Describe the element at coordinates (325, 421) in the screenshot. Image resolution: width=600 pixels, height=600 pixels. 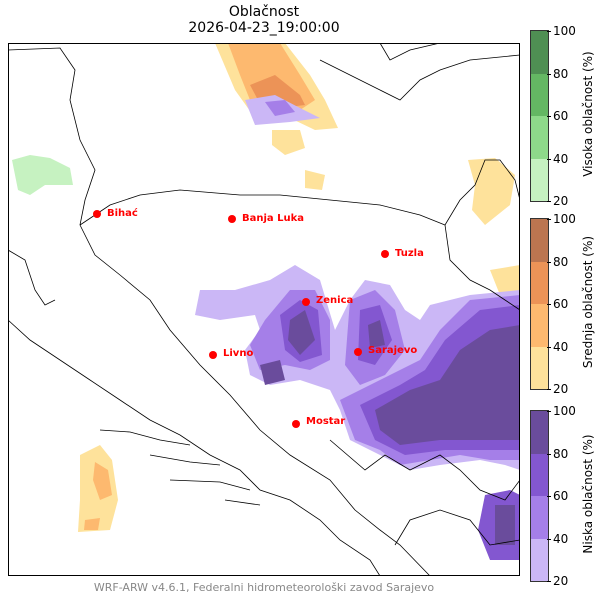
I see `svg-text: Mostar` at that location.